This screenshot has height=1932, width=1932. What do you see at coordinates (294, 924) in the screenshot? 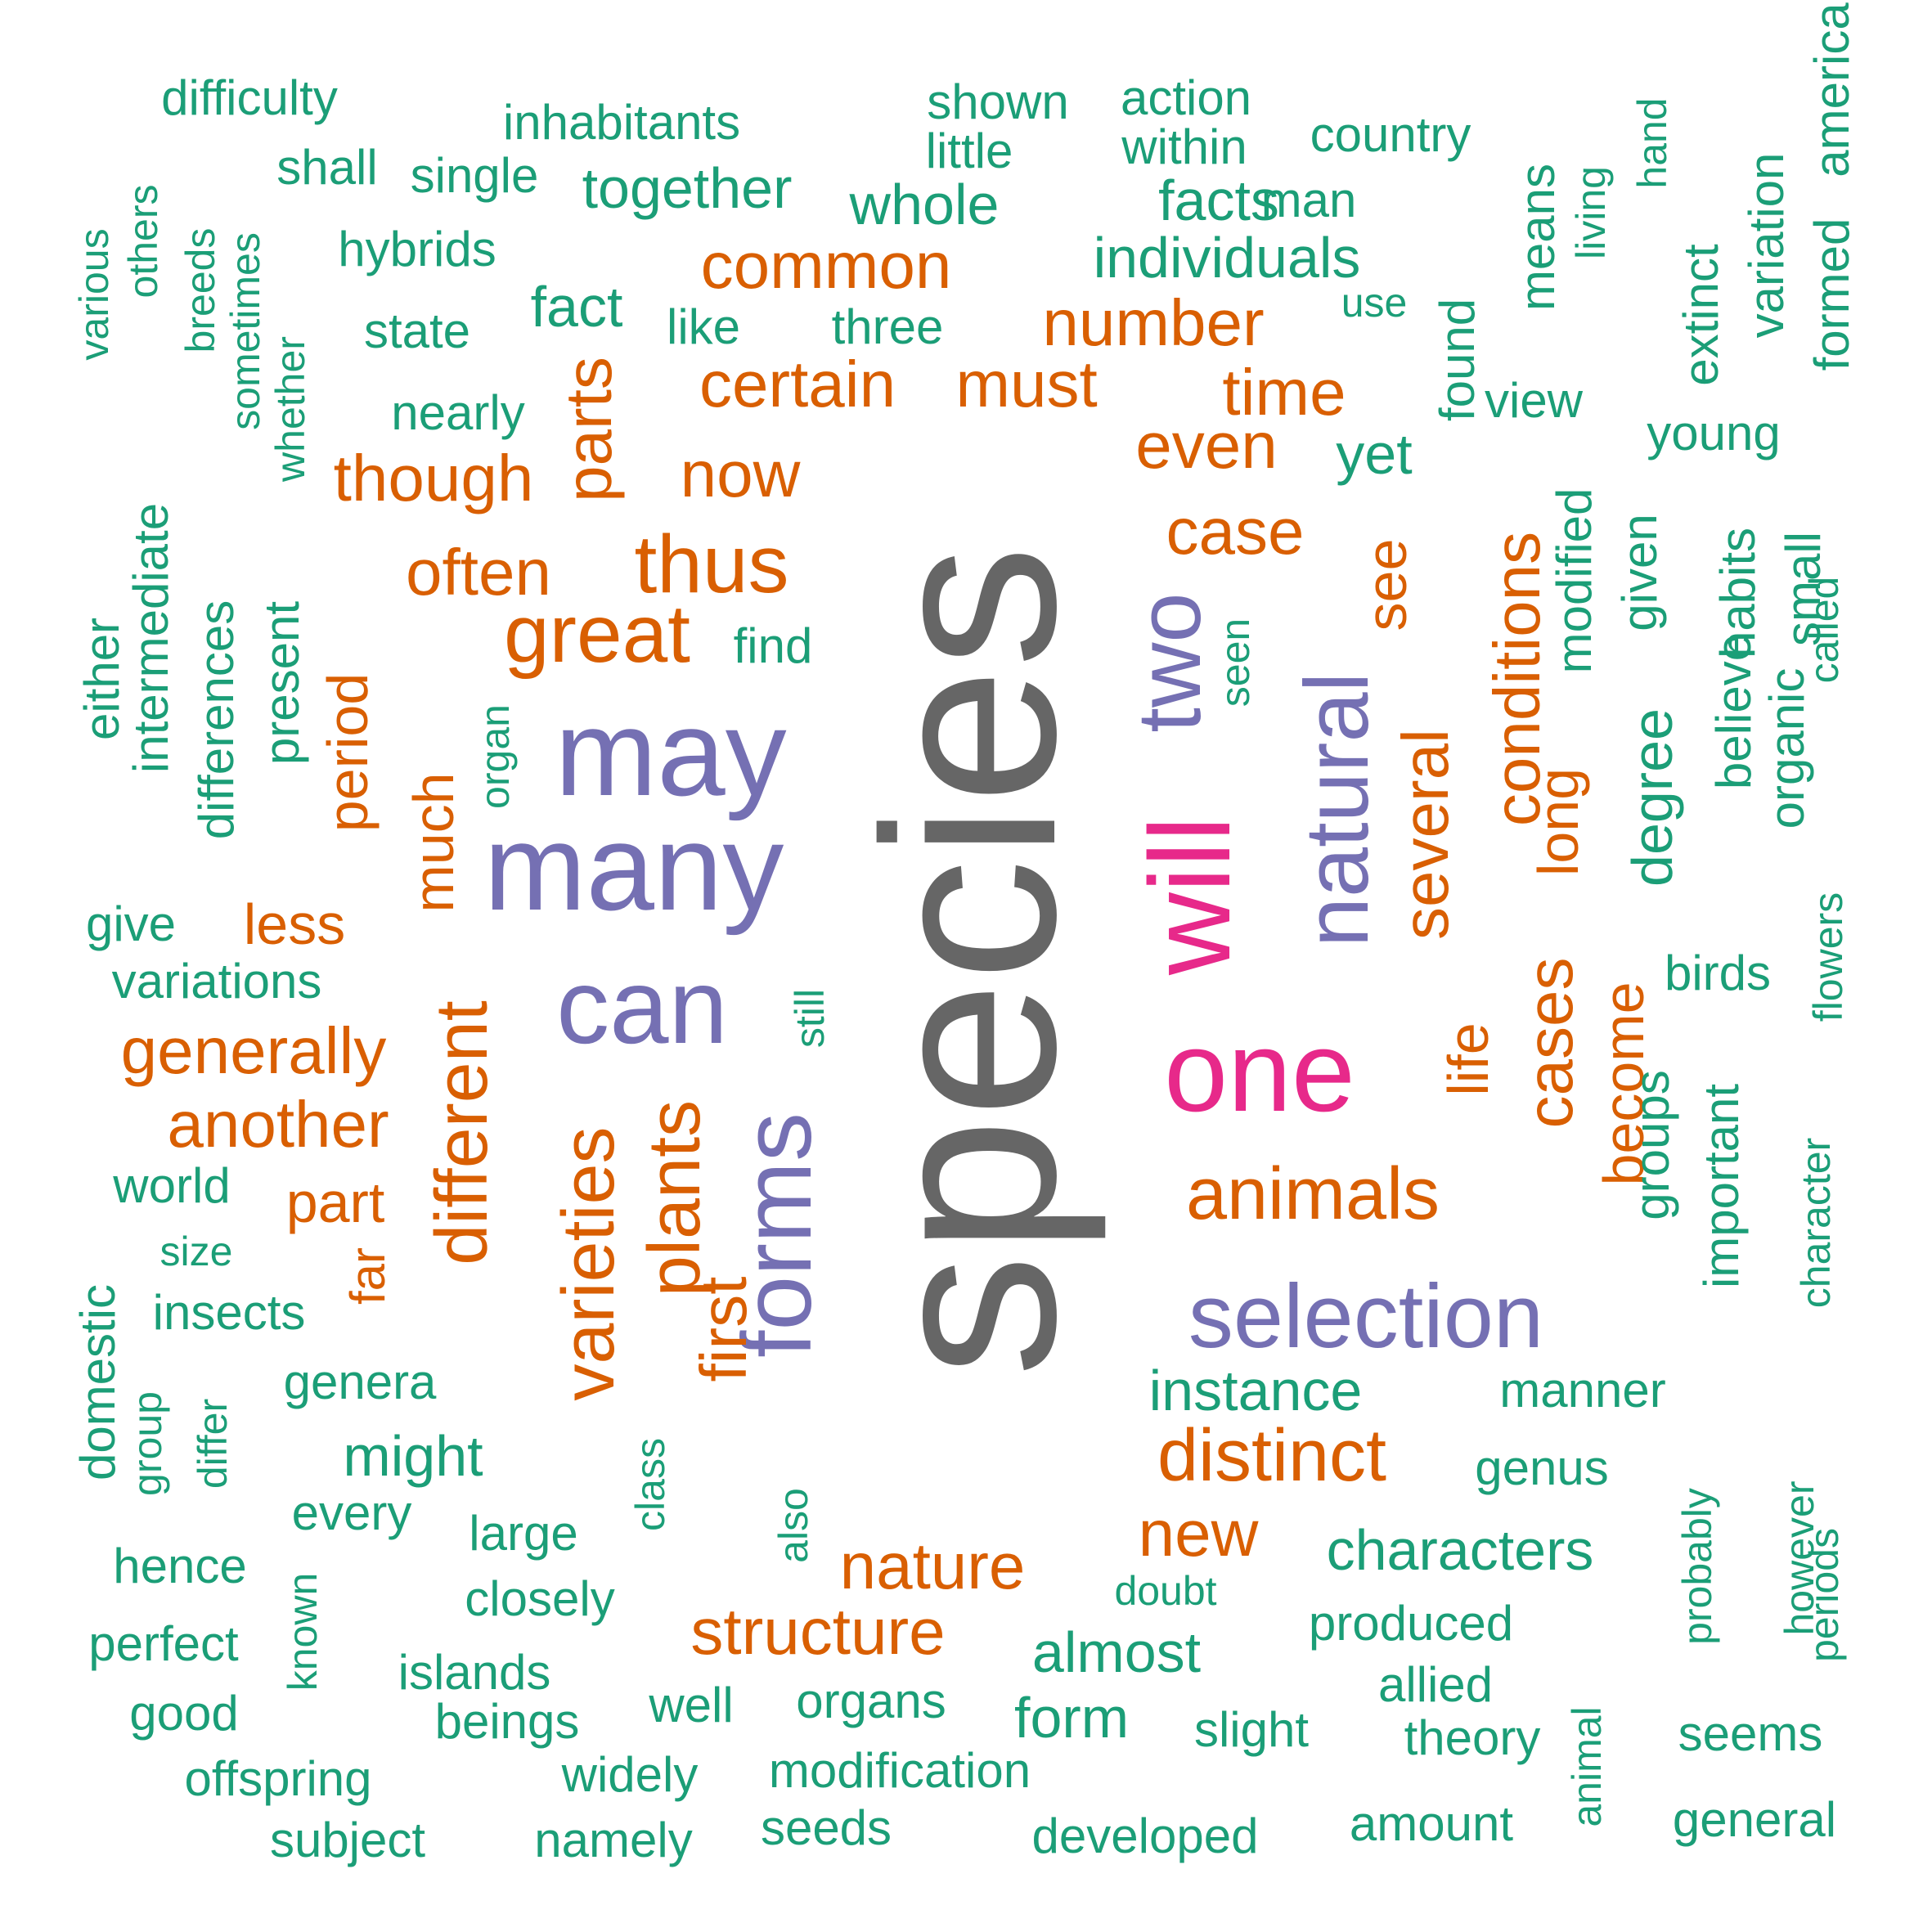
I see `word-less: less` at bounding box center [294, 924].